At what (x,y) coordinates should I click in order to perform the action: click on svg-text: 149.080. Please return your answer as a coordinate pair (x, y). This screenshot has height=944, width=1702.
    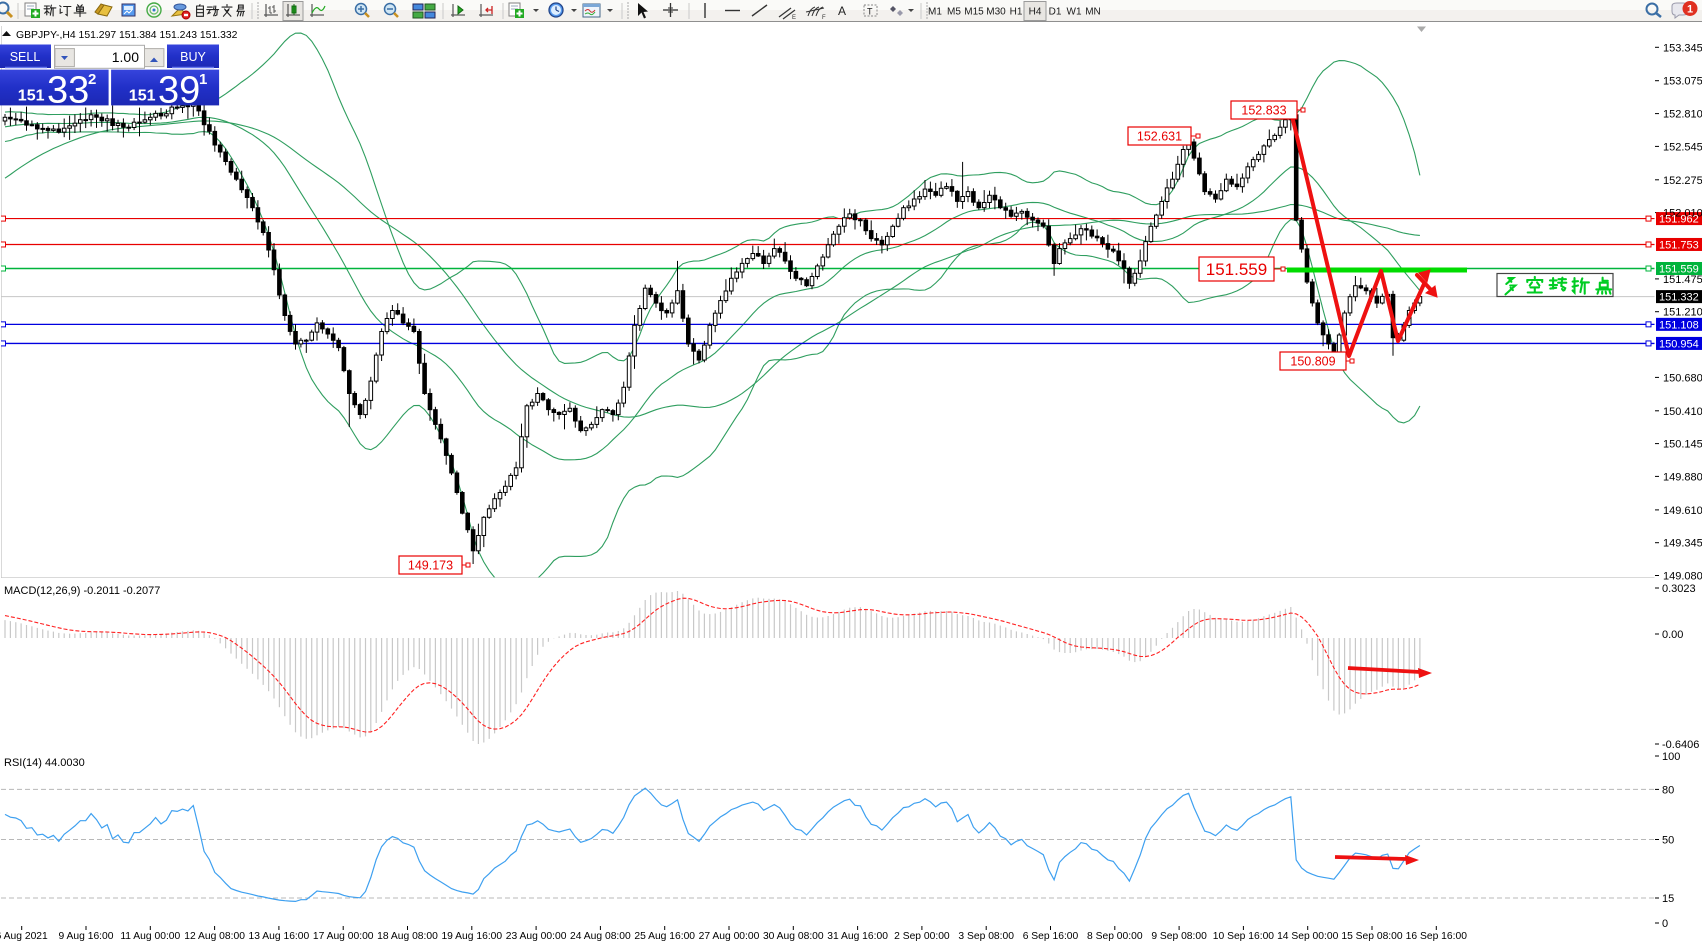
    Looking at the image, I should click on (1682, 577).